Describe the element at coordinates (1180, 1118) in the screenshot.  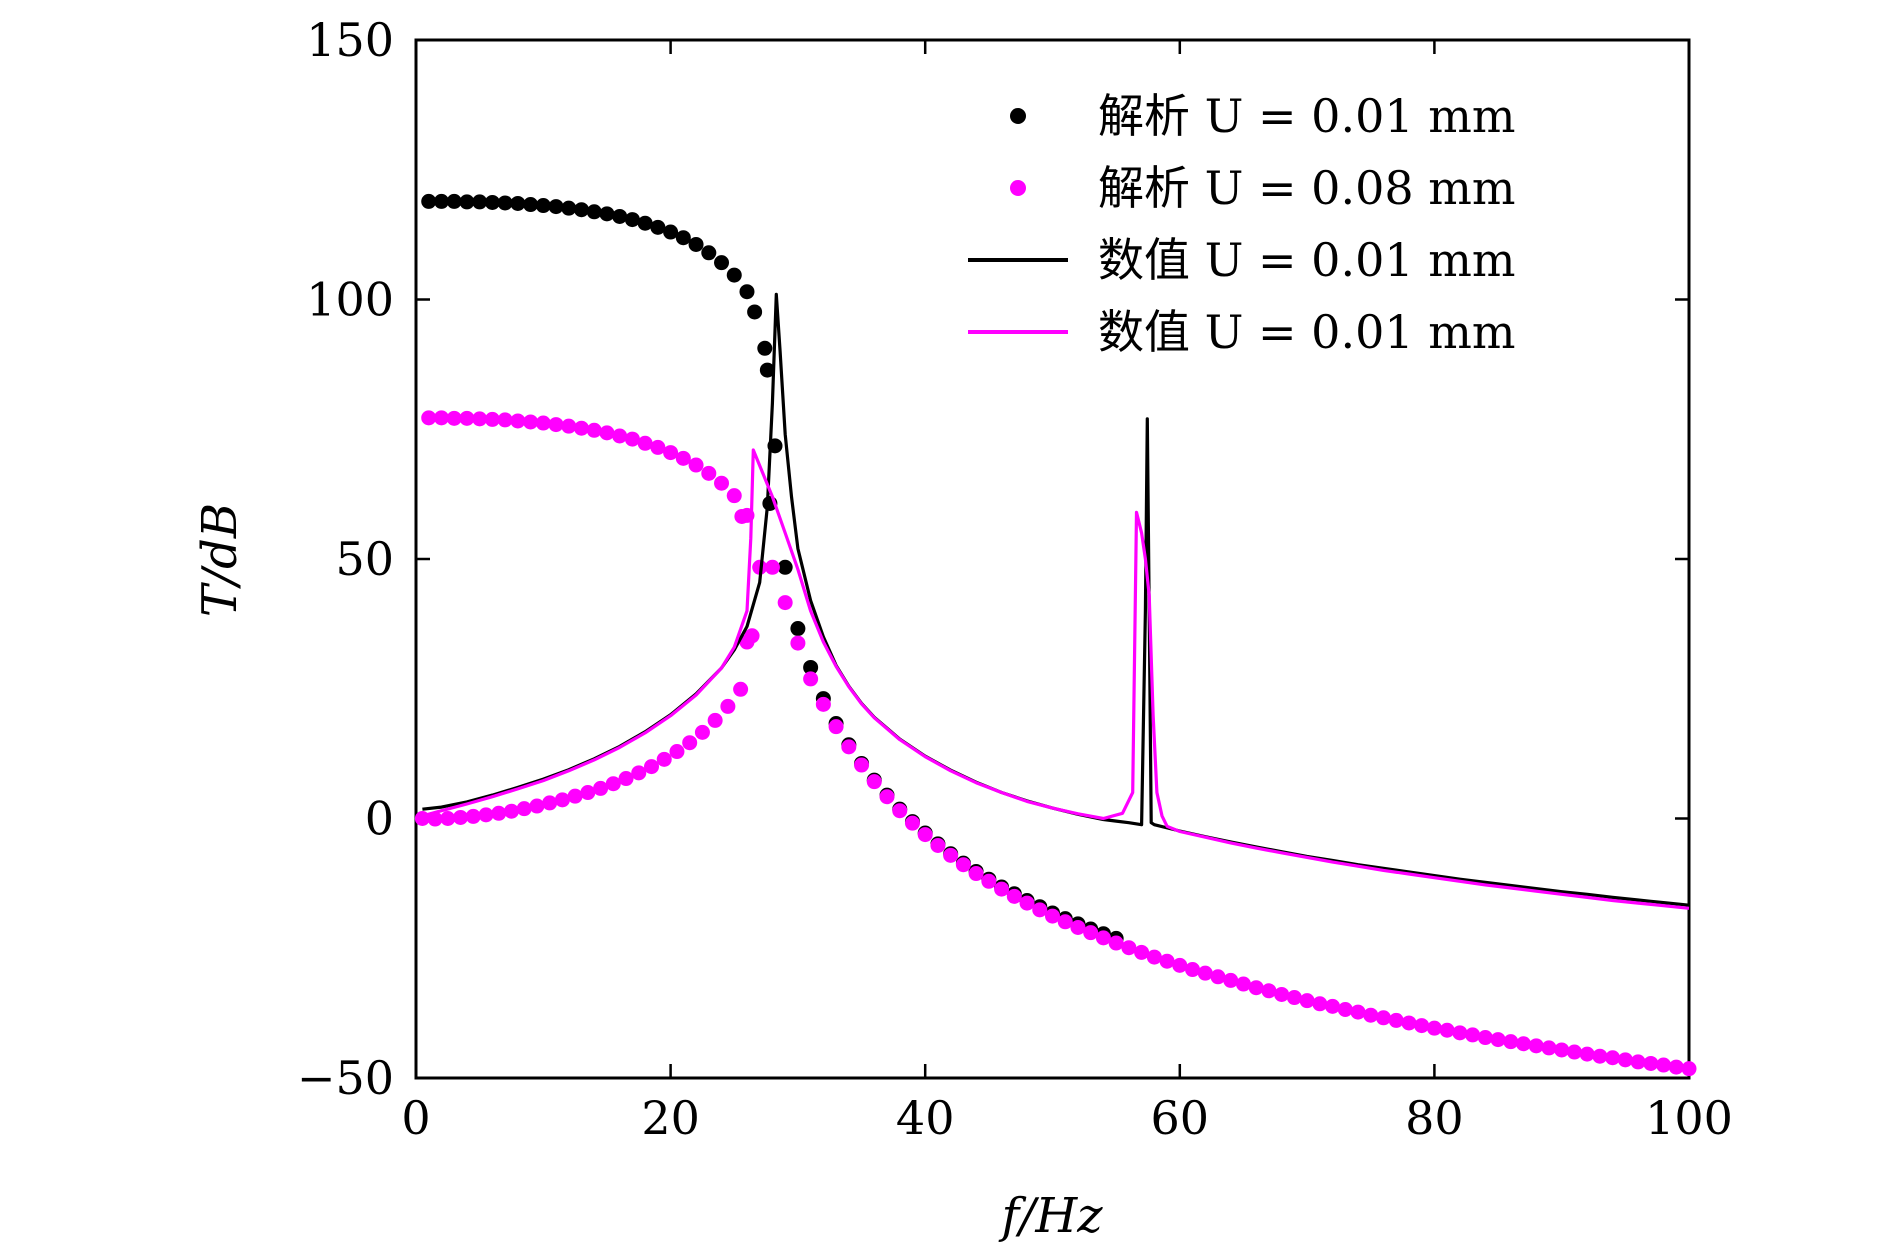
I see `x-tick-label: 60` at that location.